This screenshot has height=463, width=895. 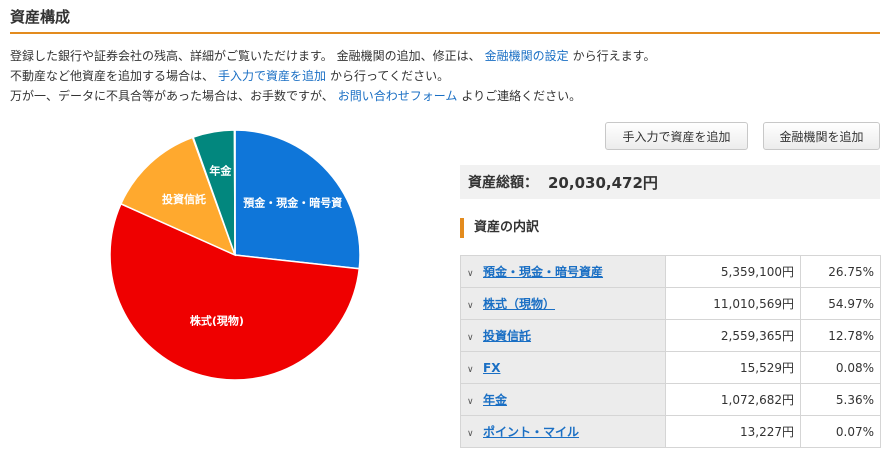 I want to click on pie-slice-label: 株式(現物), so click(x=217, y=320).